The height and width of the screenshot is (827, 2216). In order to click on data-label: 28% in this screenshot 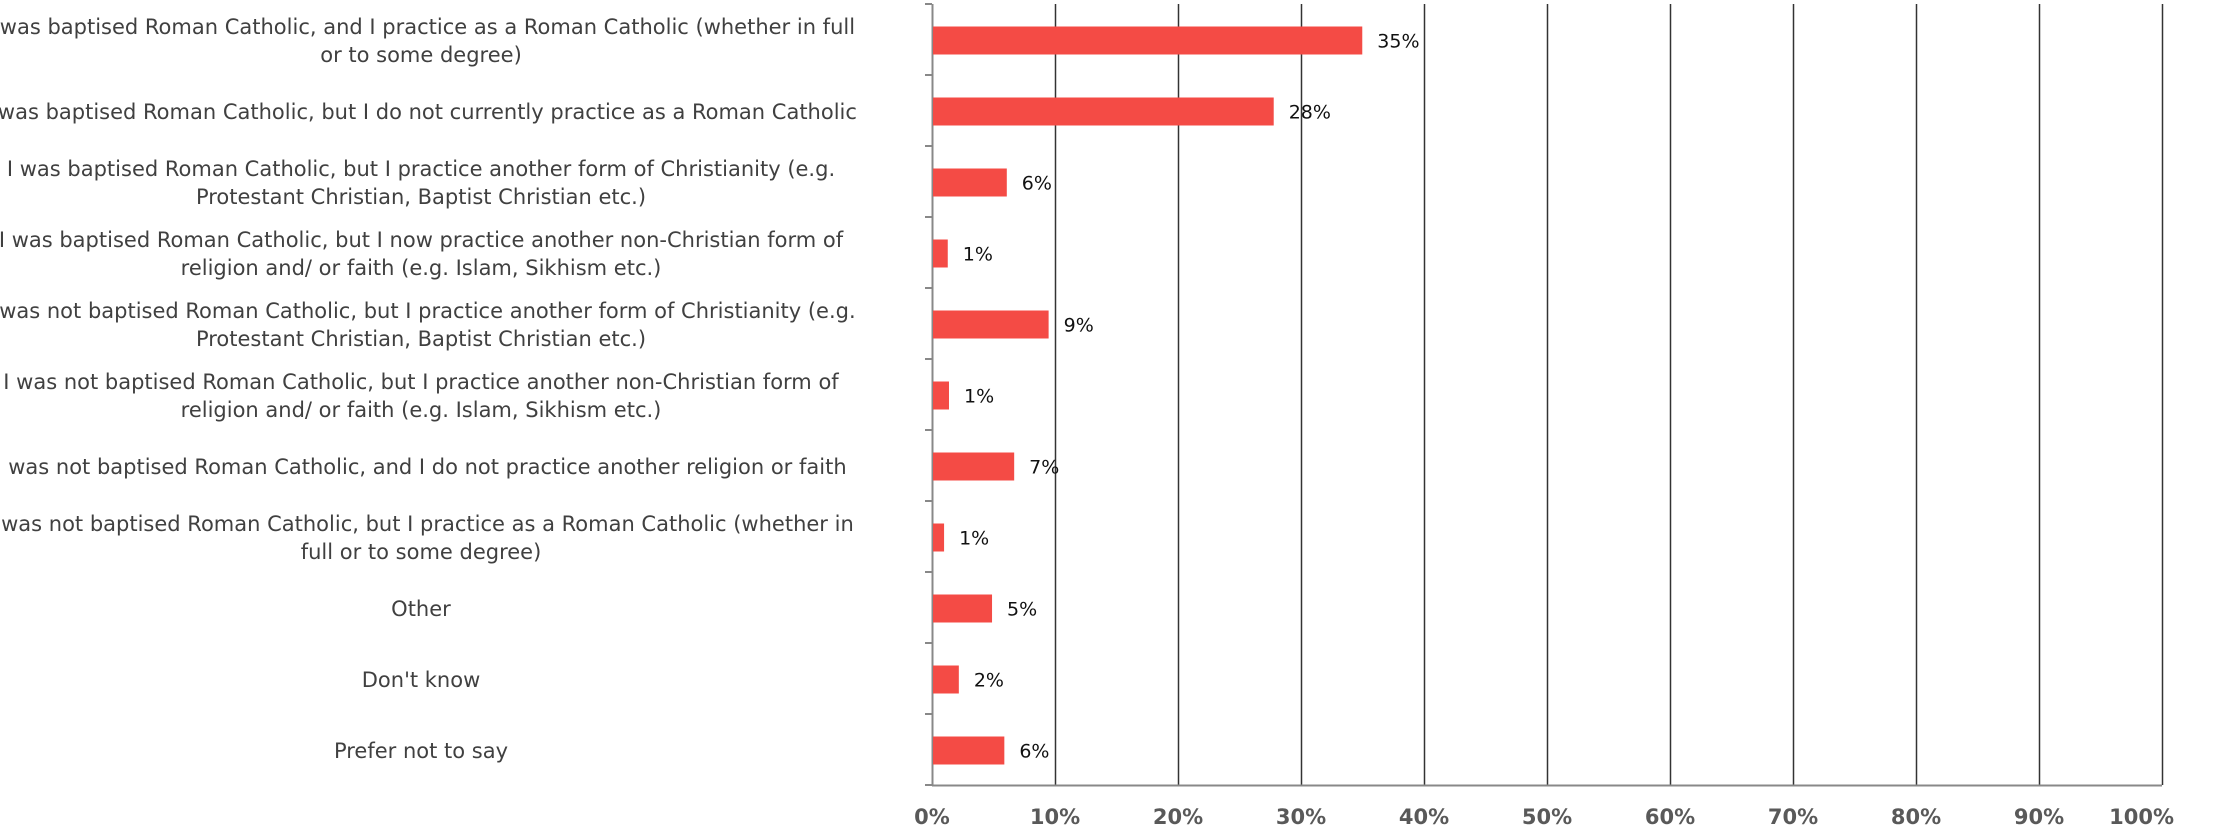, I will do `click(1310, 113)`.